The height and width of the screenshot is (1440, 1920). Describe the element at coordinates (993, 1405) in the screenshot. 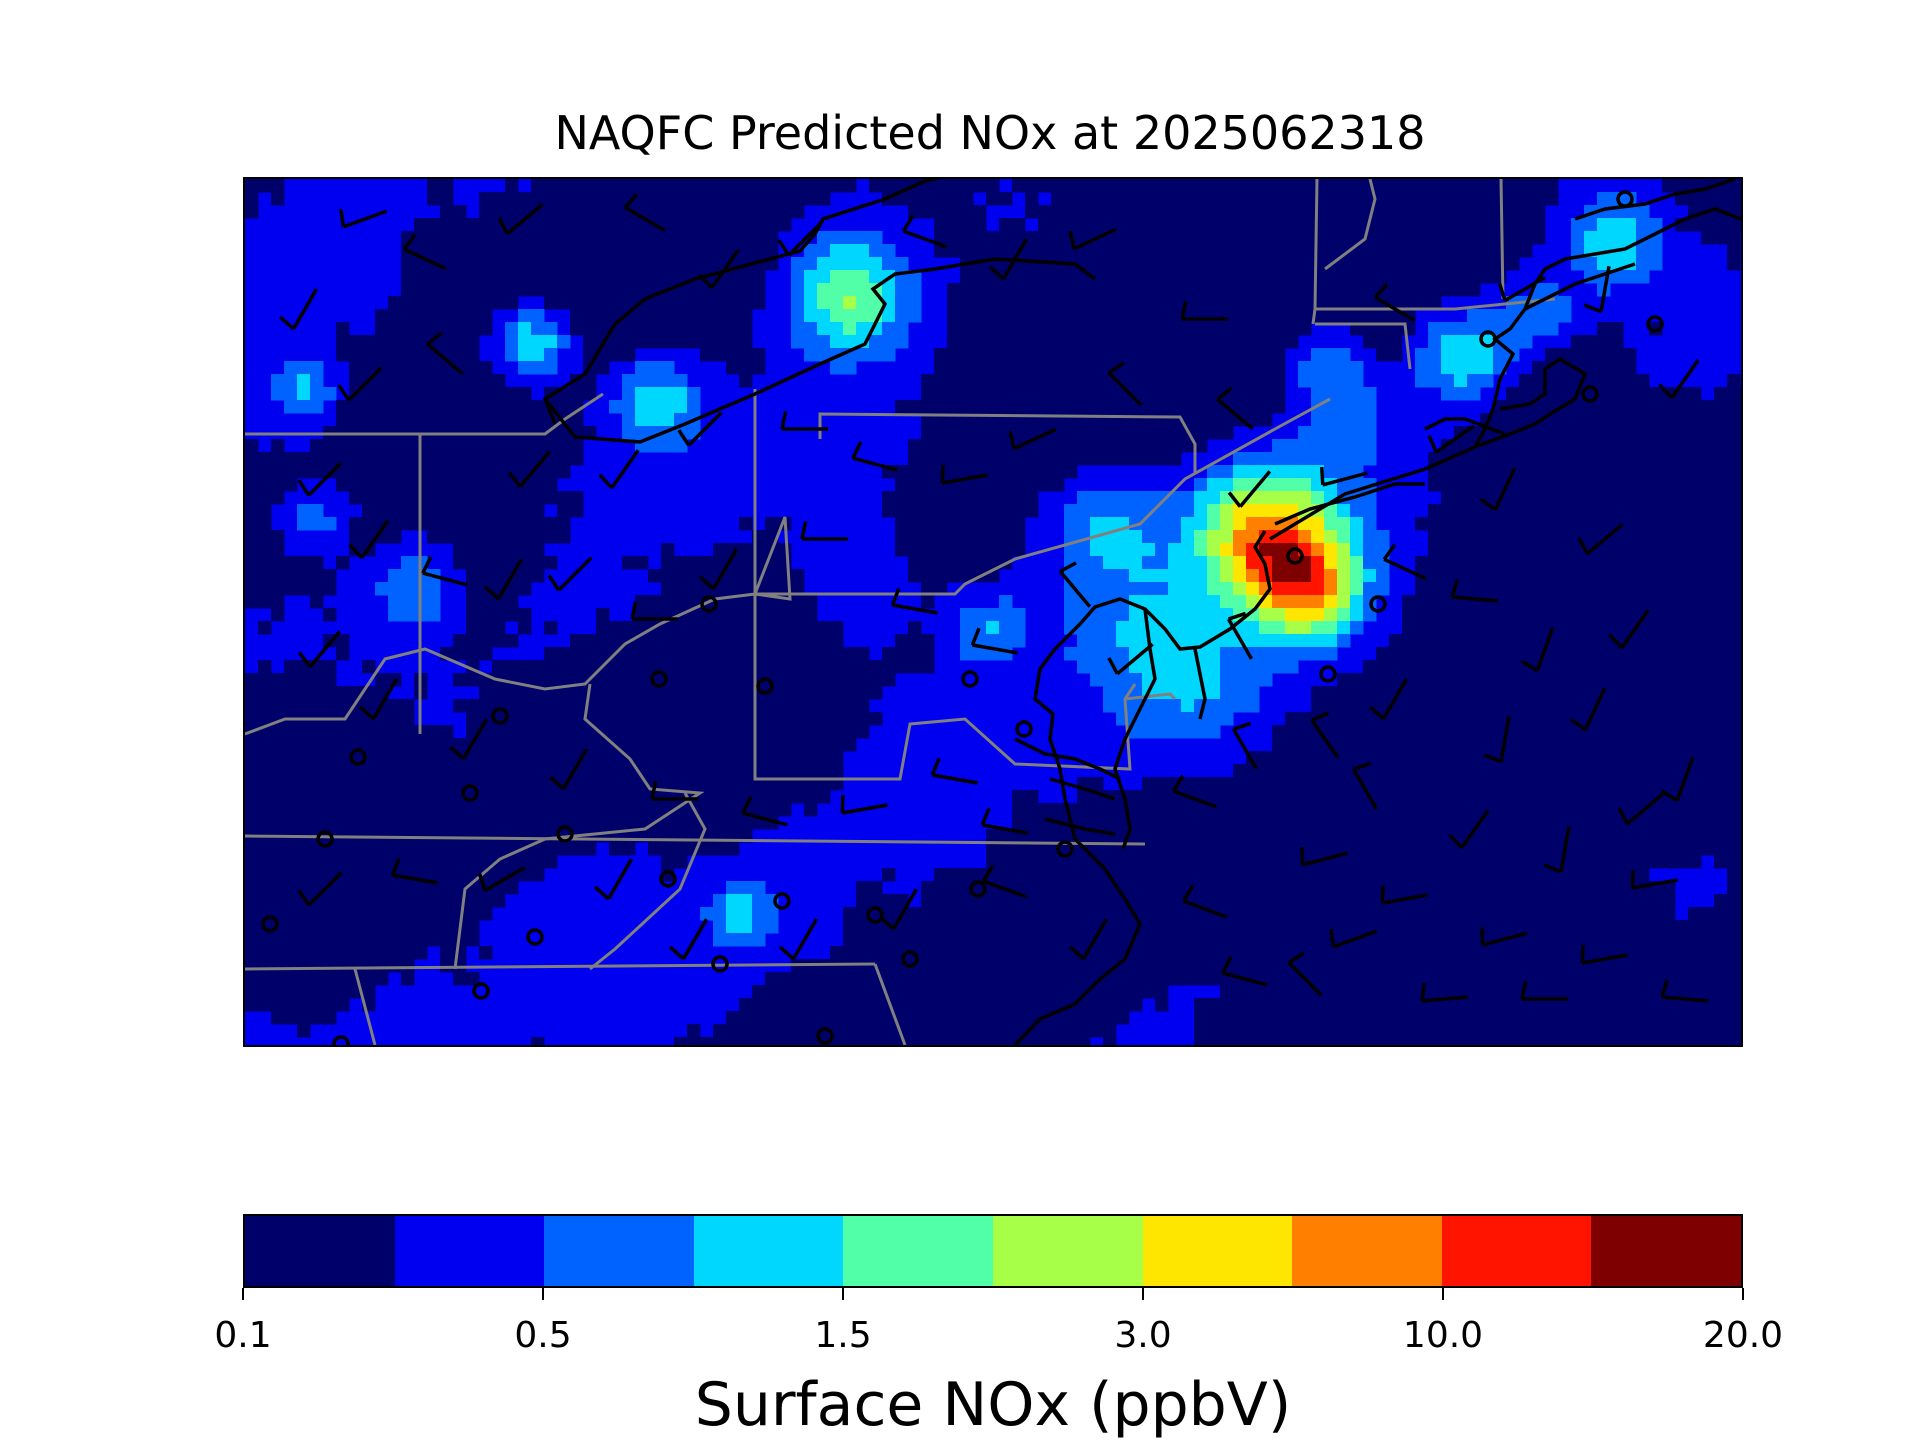

I see `colorbar-label: Surface NOx (ppbV)` at that location.